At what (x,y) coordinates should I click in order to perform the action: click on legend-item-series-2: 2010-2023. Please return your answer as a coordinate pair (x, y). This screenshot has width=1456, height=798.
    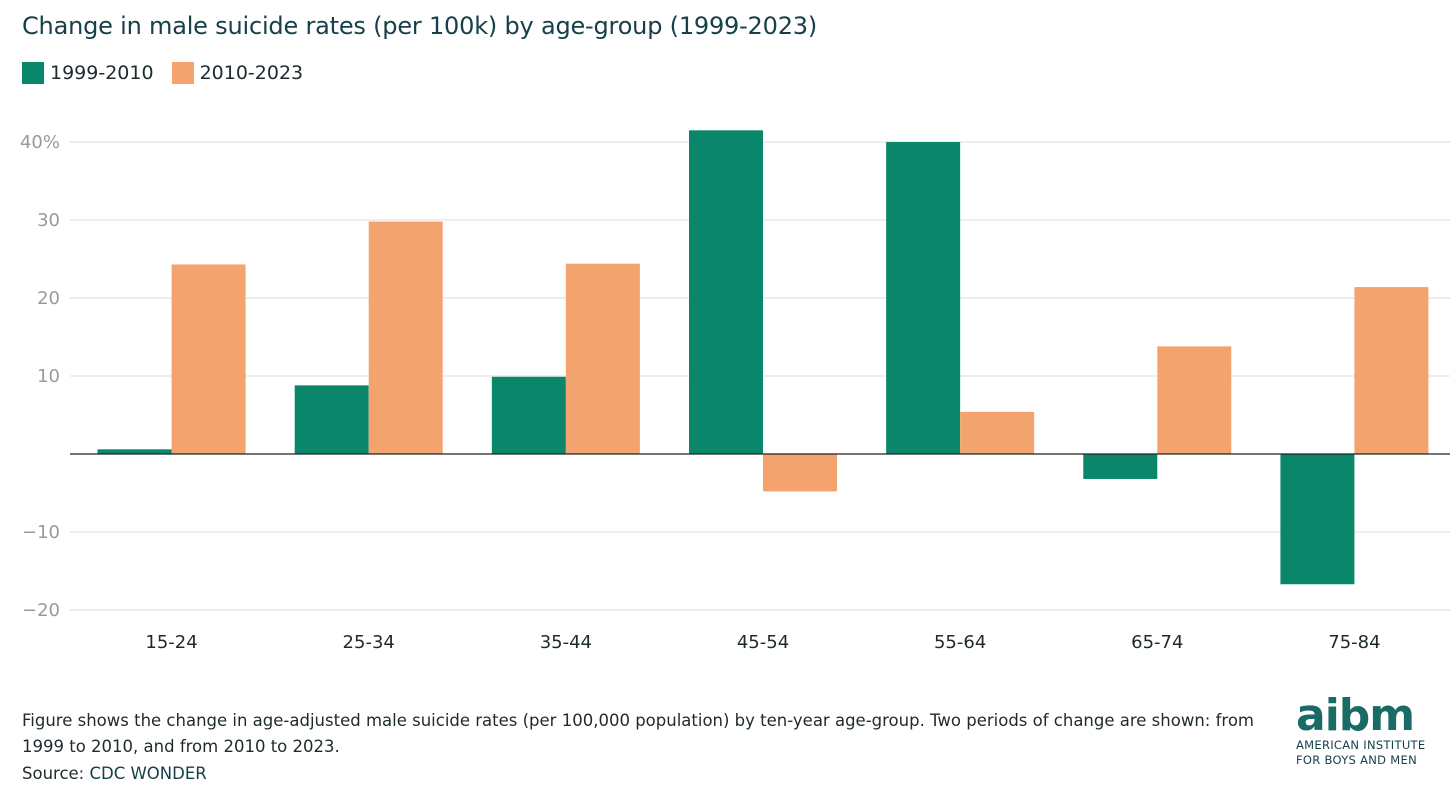
    Looking at the image, I should click on (237, 73).